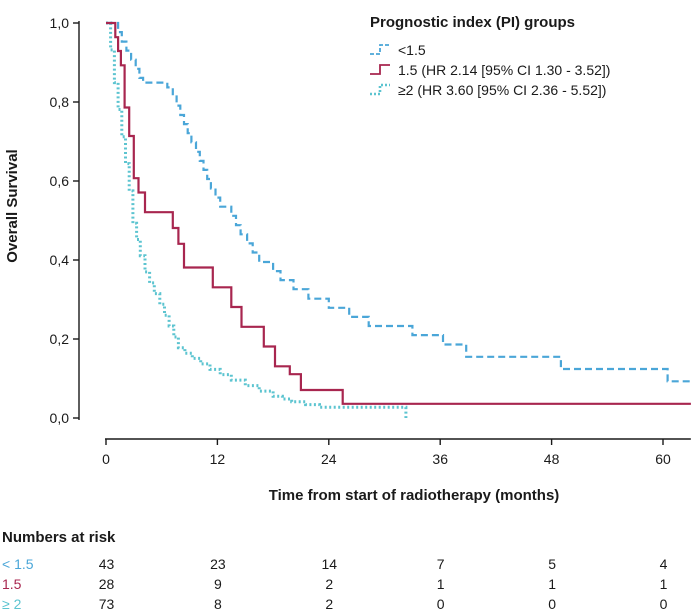  Describe the element at coordinates (330, 564) in the screenshot. I see `risk-count: 14` at that location.